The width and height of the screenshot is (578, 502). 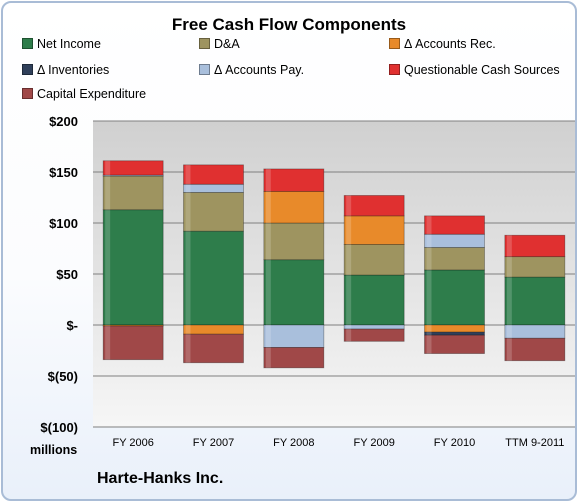 What do you see at coordinates (450, 44) in the screenshot?
I see `legend-label: Δ Accounts Rec.` at bounding box center [450, 44].